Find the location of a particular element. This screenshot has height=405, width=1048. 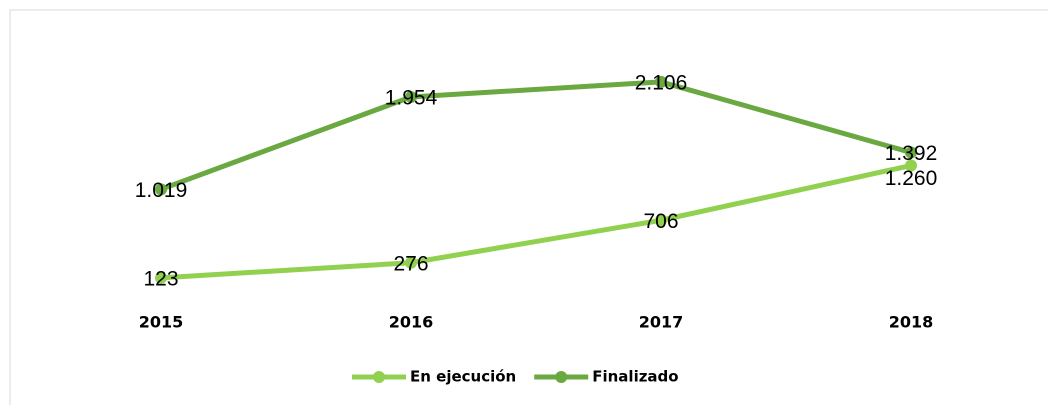

legend-label: Finalizado is located at coordinates (635, 377).